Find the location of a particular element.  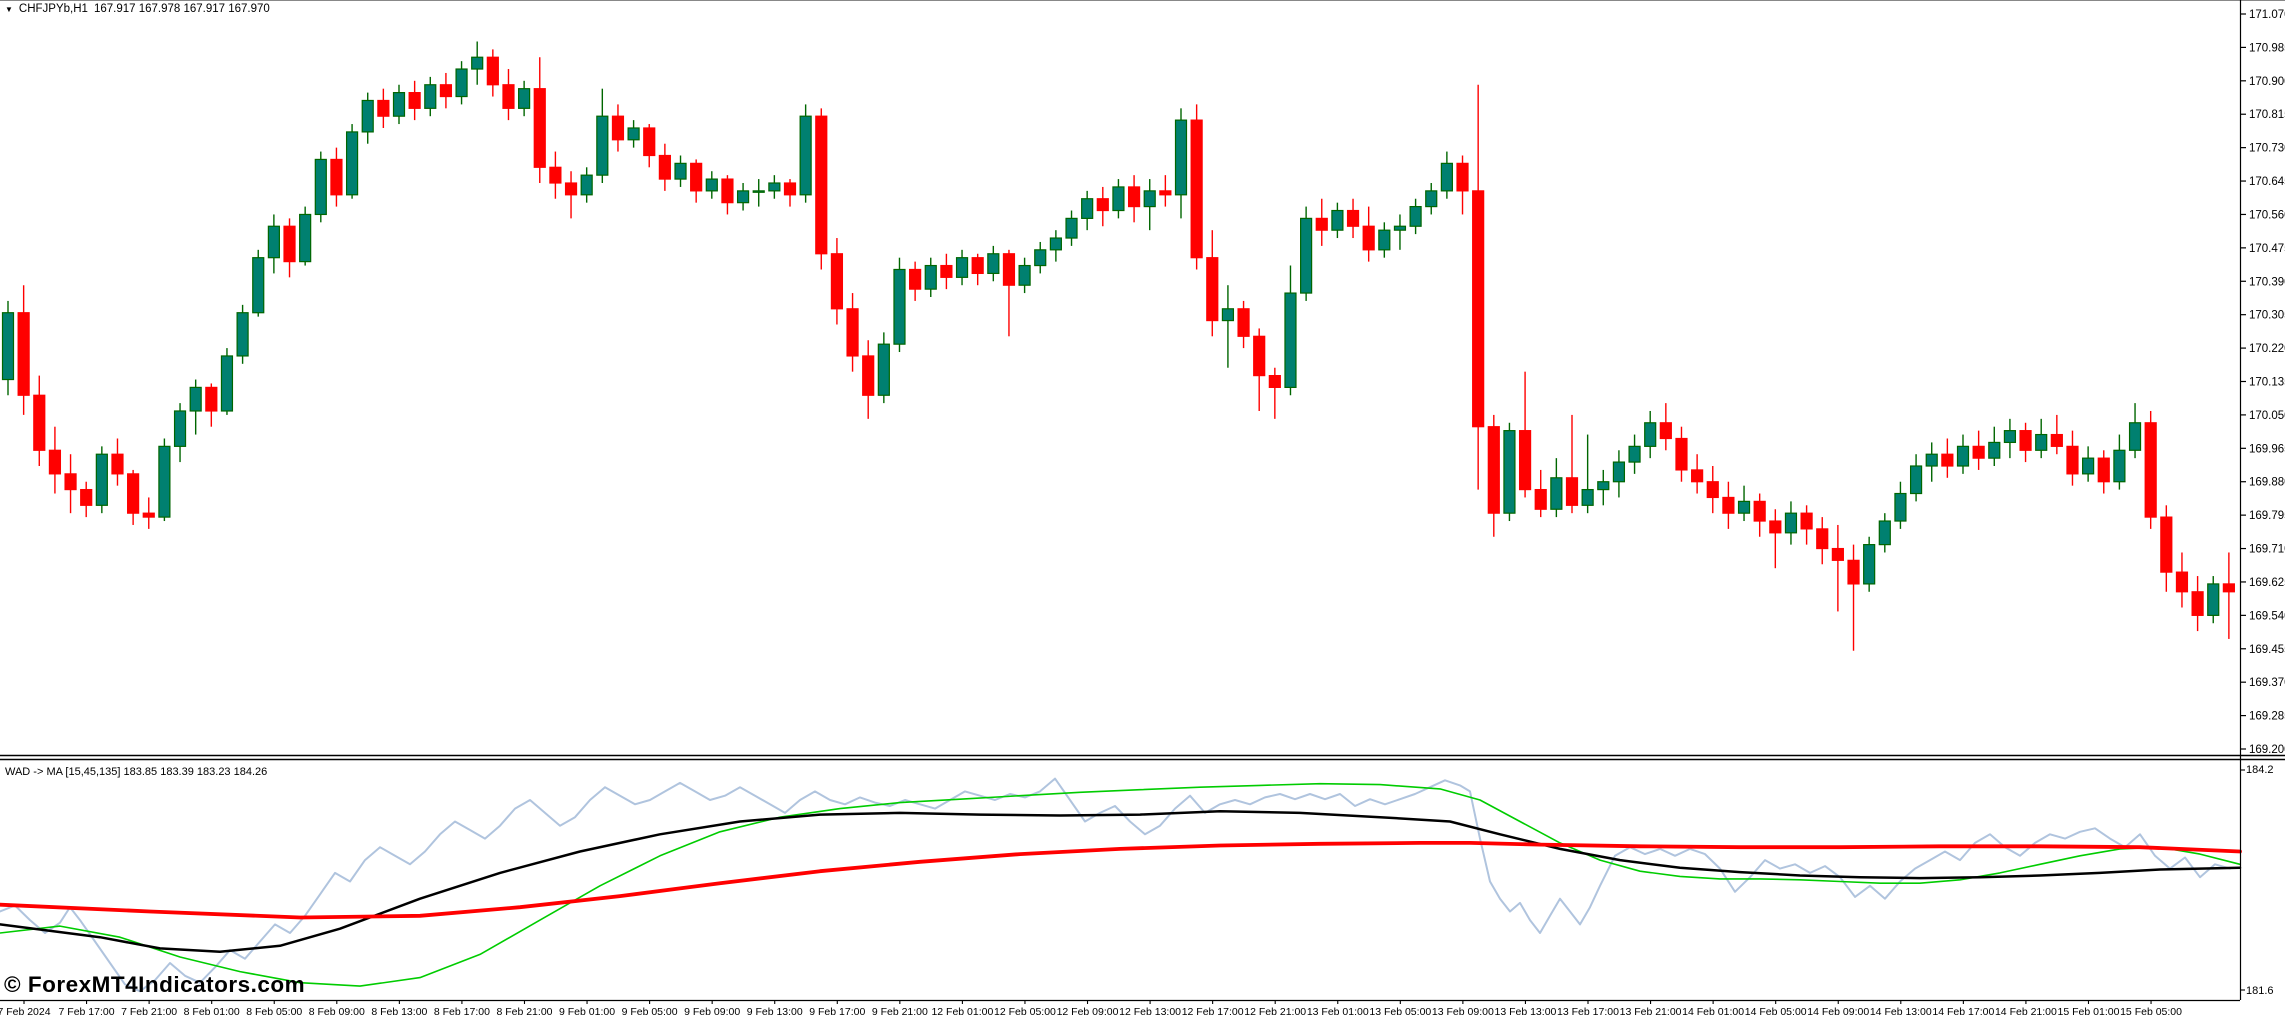

time-tick-label: 9 Feb 05:00 is located at coordinates (650, 1012).